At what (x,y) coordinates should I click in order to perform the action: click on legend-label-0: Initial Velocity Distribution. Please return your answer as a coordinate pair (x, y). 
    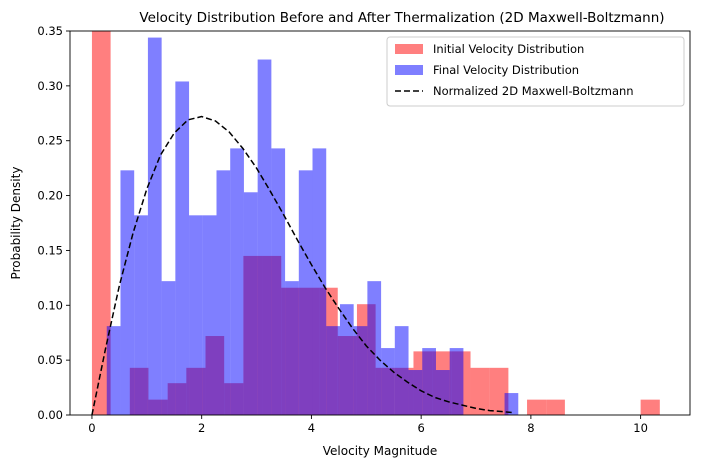
    Looking at the image, I should click on (508, 49).